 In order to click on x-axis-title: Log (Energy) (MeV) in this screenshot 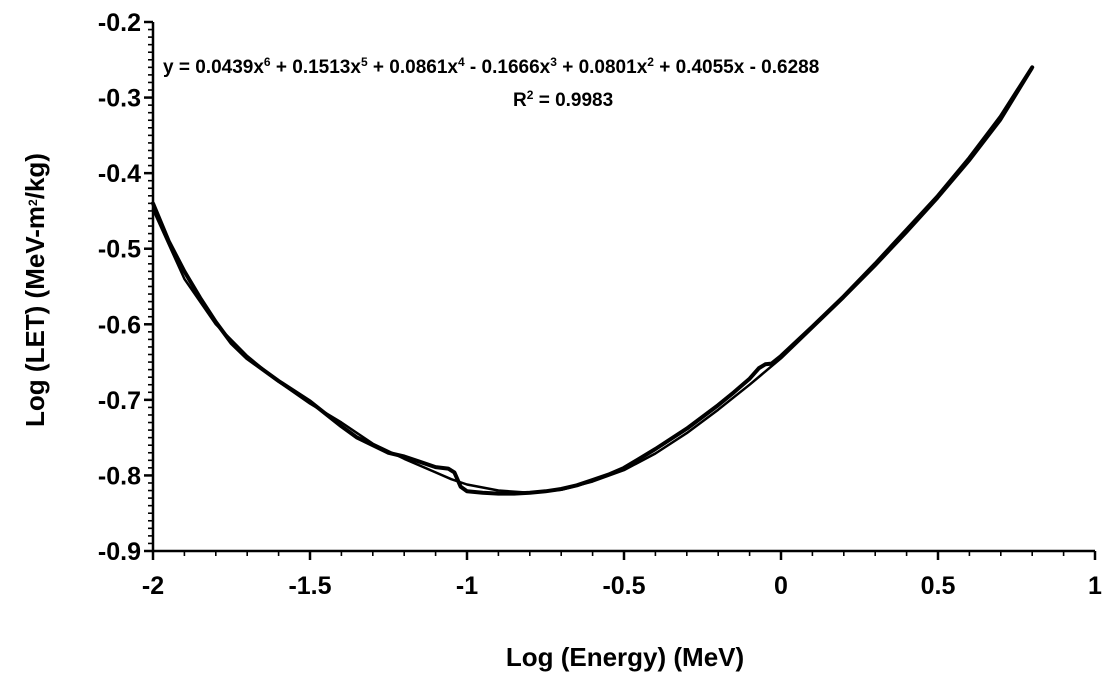, I will do `click(625, 657)`.